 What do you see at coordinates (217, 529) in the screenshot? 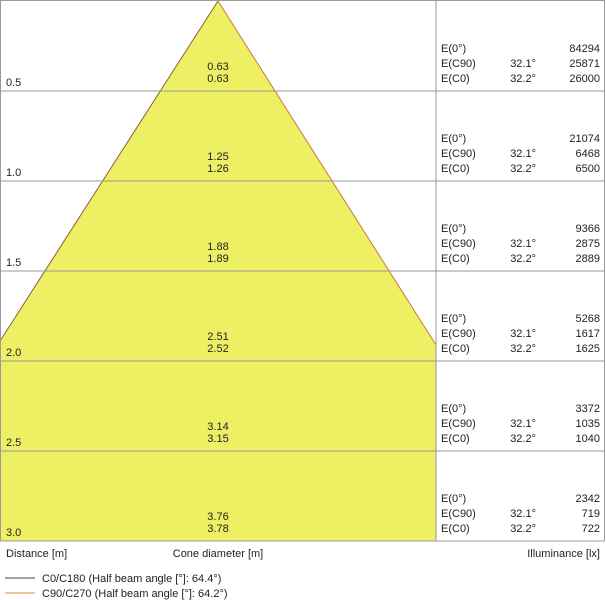
I see `cone-diameter: 3.78` at bounding box center [217, 529].